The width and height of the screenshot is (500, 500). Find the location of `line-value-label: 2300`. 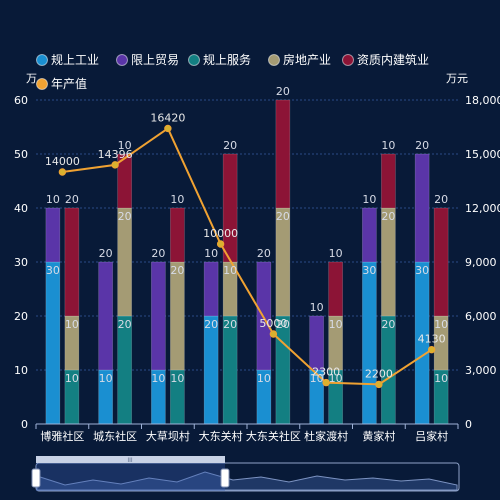

line-value-label: 2300 is located at coordinates (326, 372).